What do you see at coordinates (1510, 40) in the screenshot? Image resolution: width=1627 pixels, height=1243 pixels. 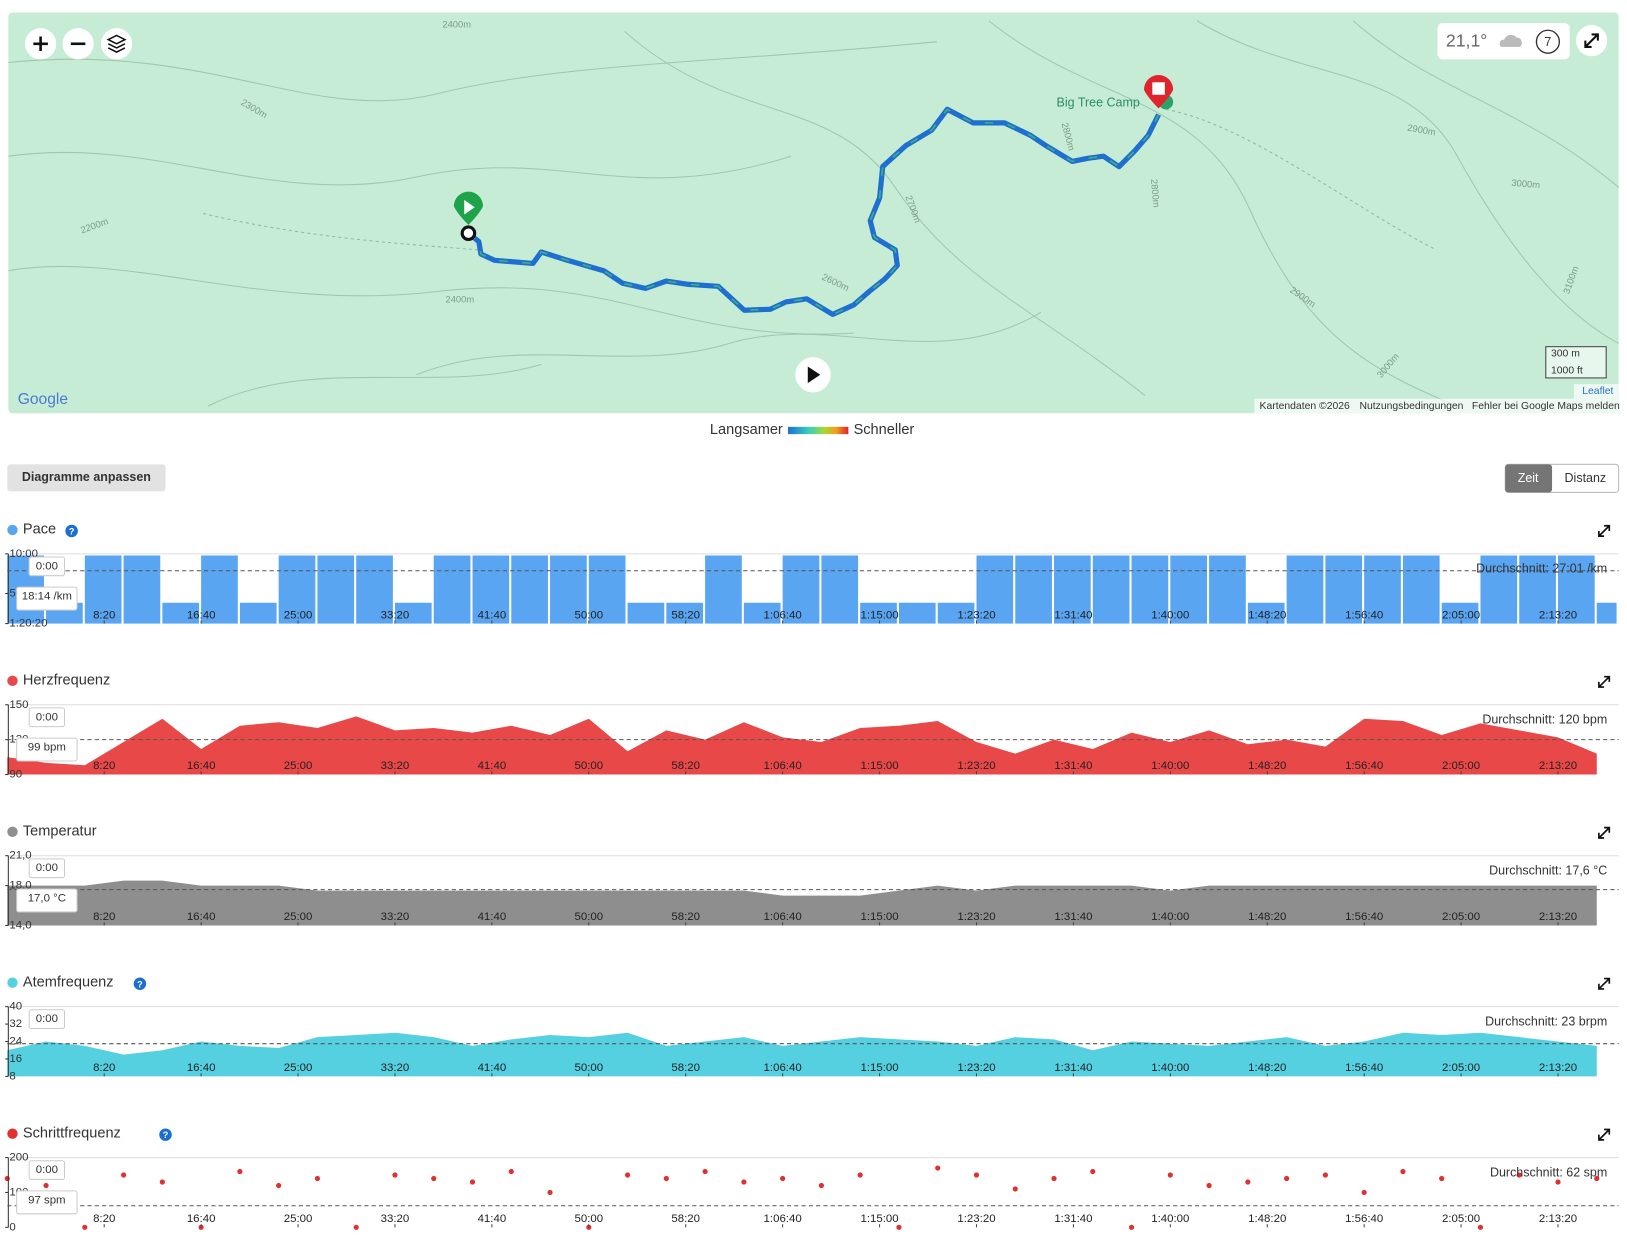 I see `cloud-icon` at bounding box center [1510, 40].